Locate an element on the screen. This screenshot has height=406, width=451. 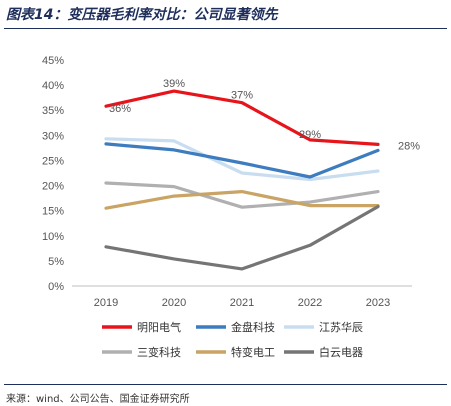
x-tick-label: 2021 is located at coordinates (242, 303).